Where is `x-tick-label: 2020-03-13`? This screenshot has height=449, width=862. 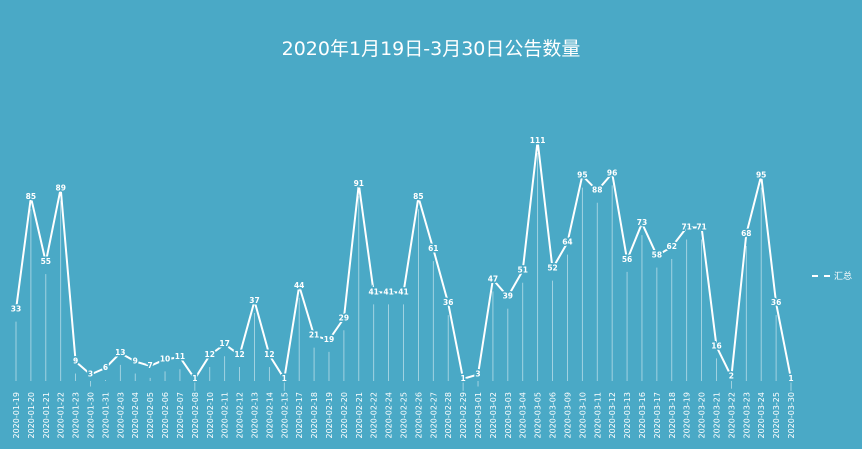
x-tick-label: 2020-03-13 is located at coordinates (627, 415).